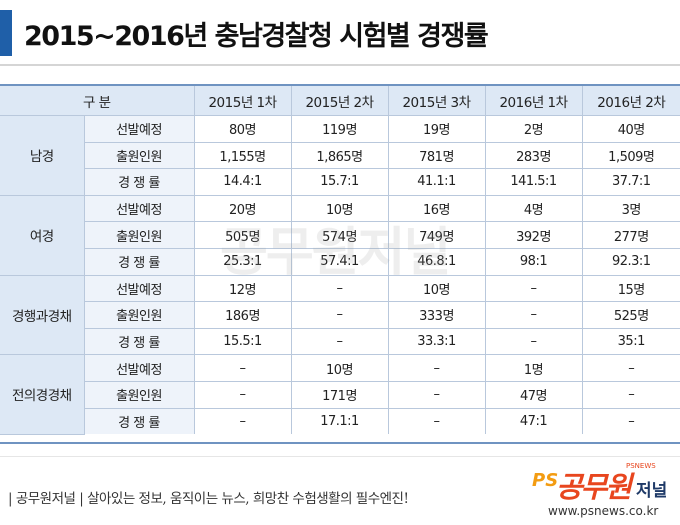  What do you see at coordinates (630, 288) in the screenshot?
I see `value-cell: 15명` at bounding box center [630, 288].